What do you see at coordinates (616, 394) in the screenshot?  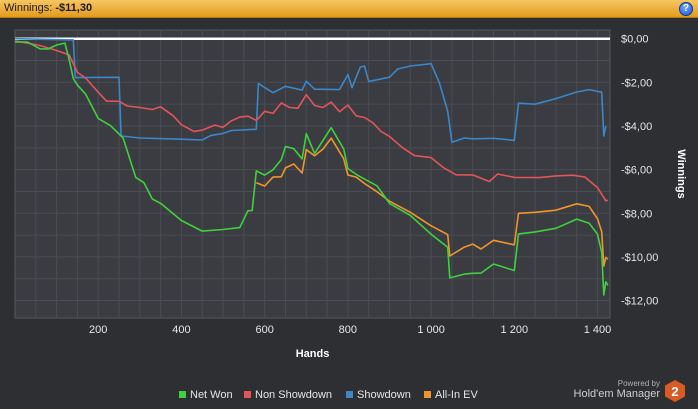 I see `product-name: Hold'em Manager` at bounding box center [616, 394].